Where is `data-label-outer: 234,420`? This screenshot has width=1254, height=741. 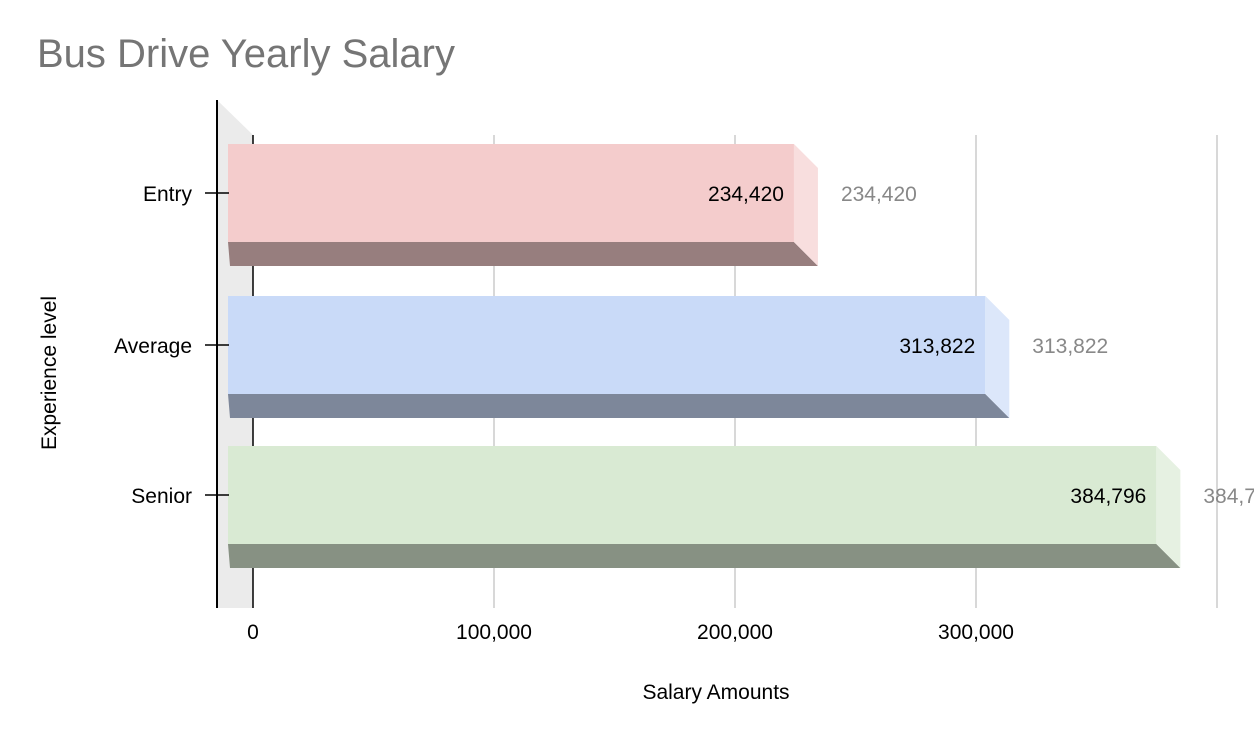
data-label-outer: 234,420 is located at coordinates (879, 194).